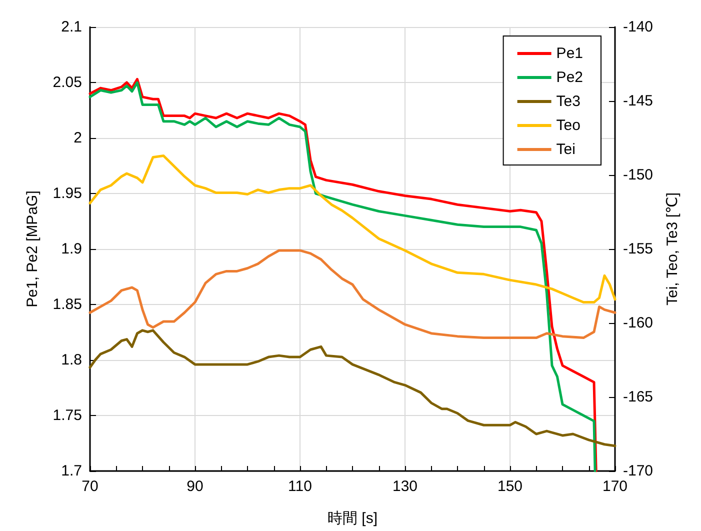 The width and height of the screenshot is (701, 531). What do you see at coordinates (195, 486) in the screenshot?
I see `x-tick-label: 90` at bounding box center [195, 486].